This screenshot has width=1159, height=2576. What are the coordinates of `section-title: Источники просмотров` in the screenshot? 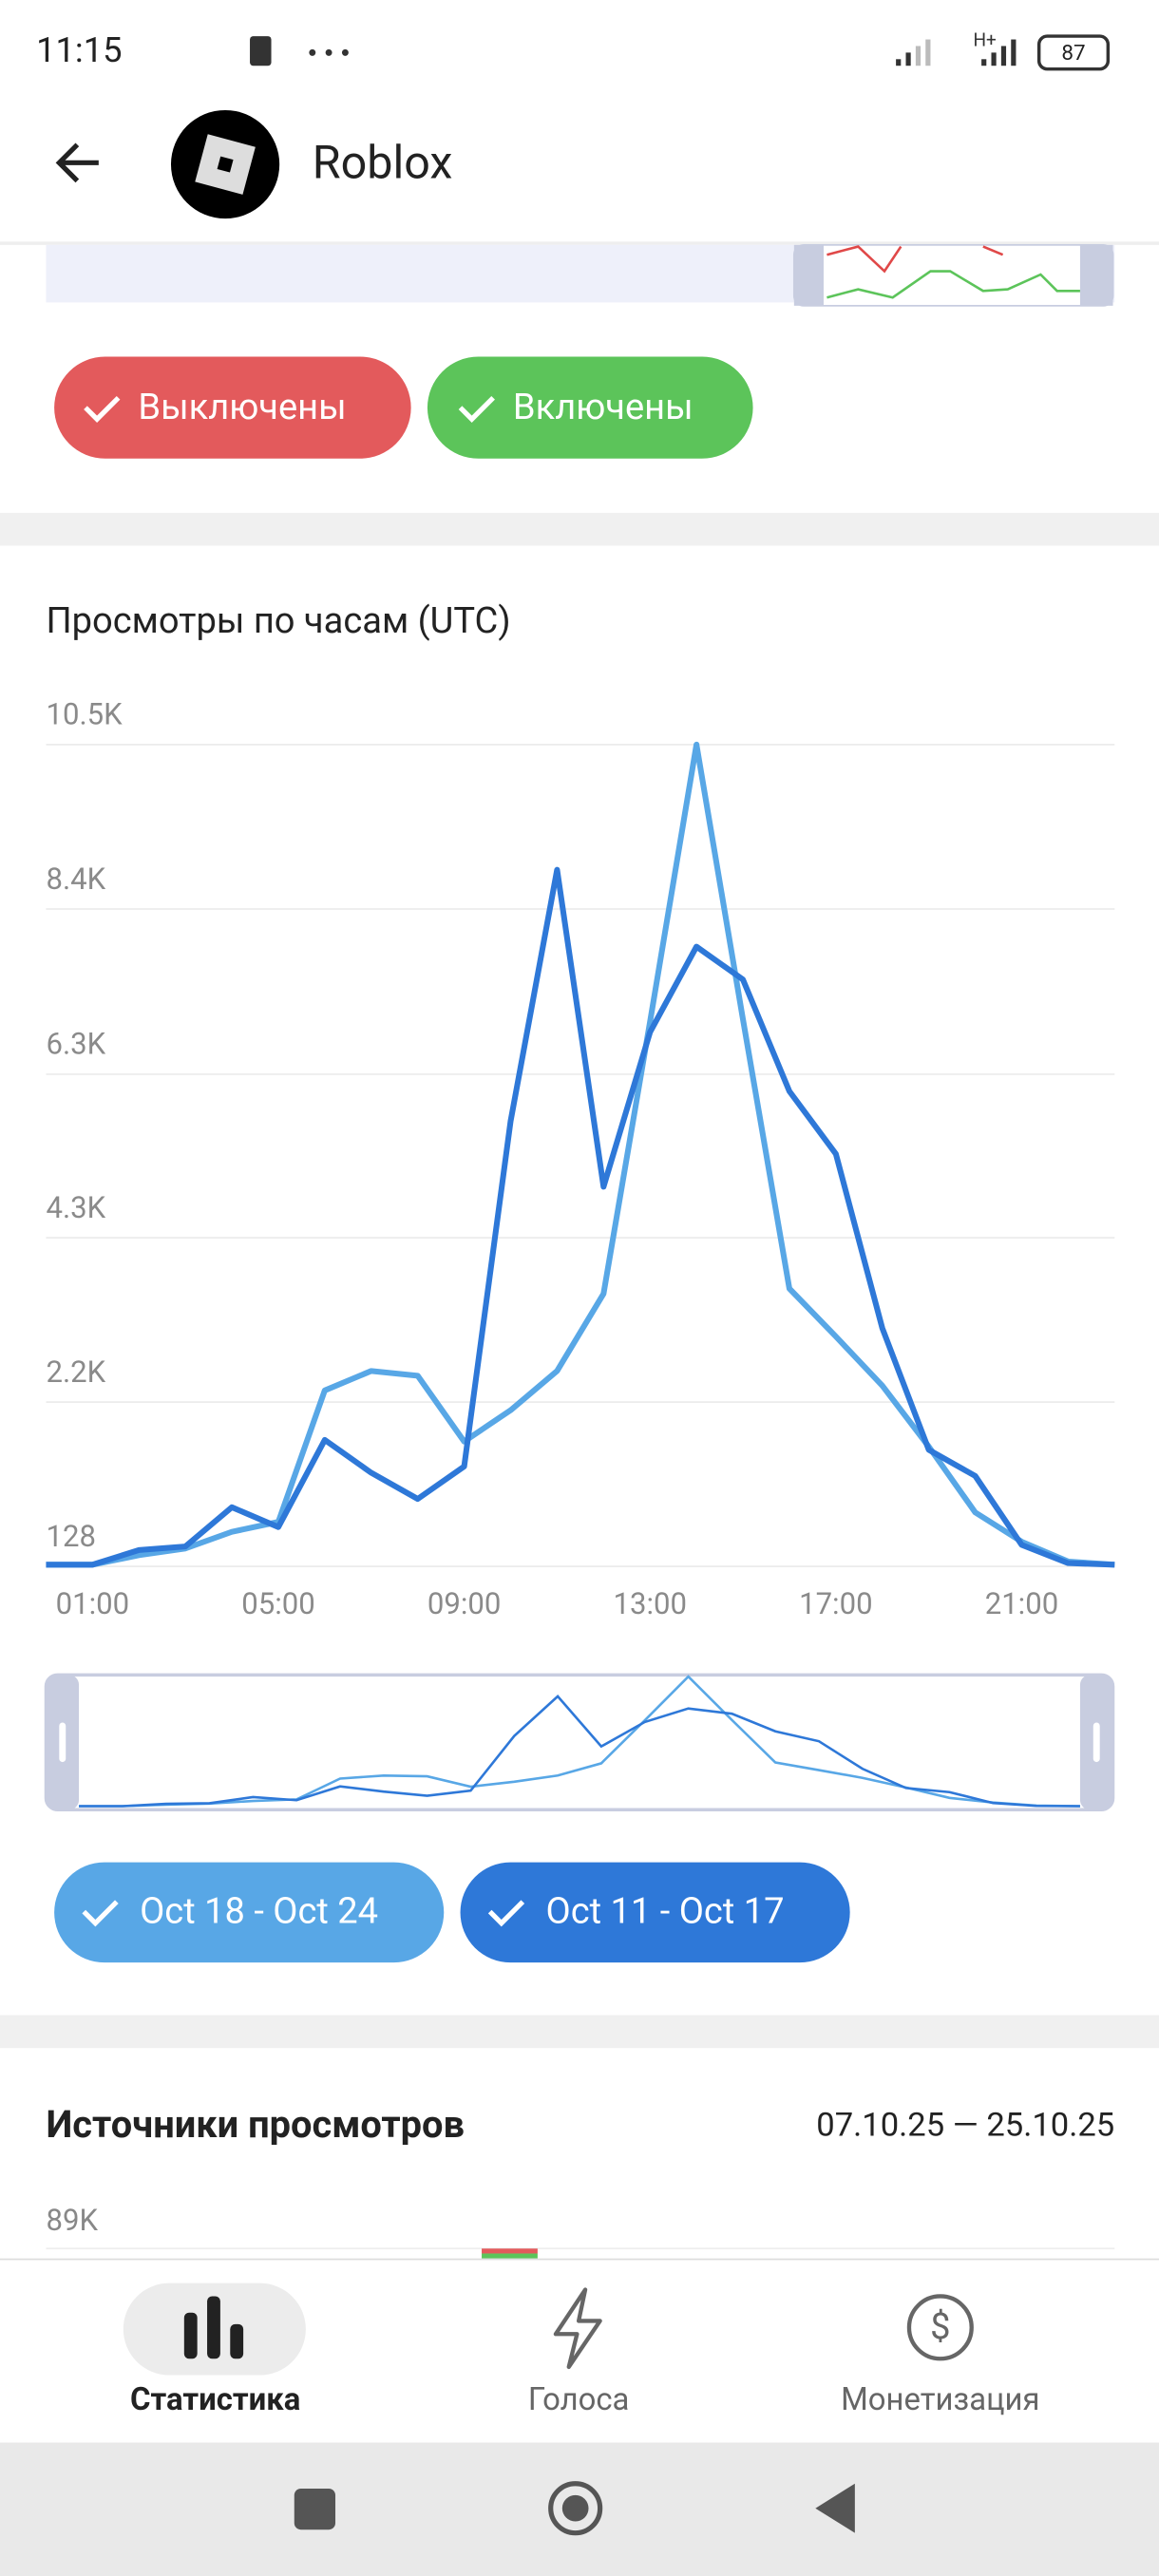 It's located at (255, 2124).